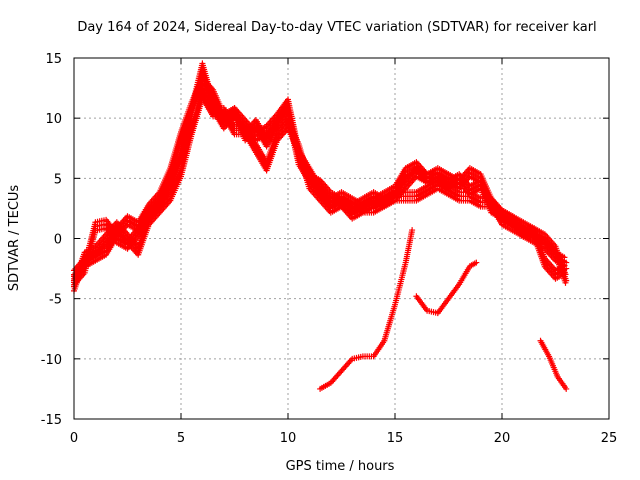 This screenshot has height=480, width=640. Describe the element at coordinates (58, 240) in the screenshot. I see `y-tick-label: 0` at that location.